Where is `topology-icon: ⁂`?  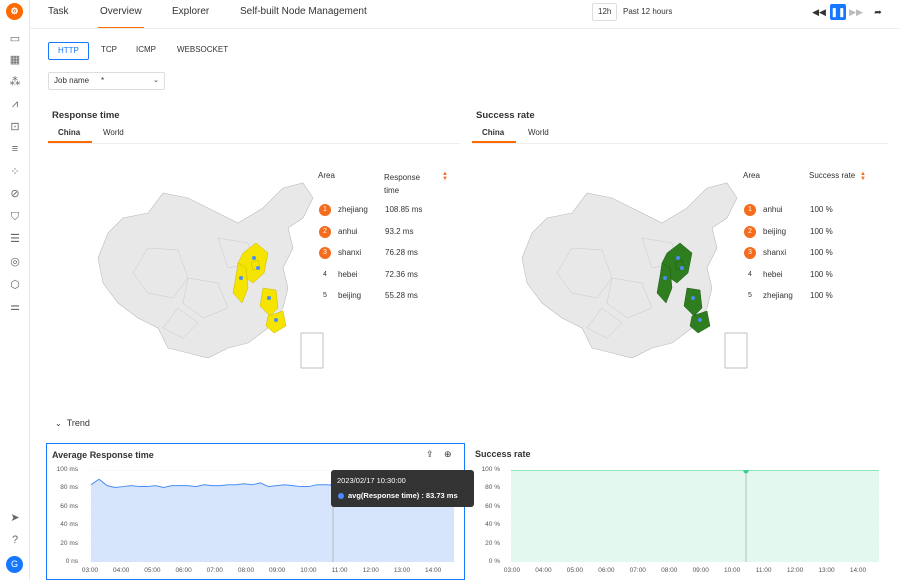
topology-icon: ⁂ is located at coordinates (15, 82).